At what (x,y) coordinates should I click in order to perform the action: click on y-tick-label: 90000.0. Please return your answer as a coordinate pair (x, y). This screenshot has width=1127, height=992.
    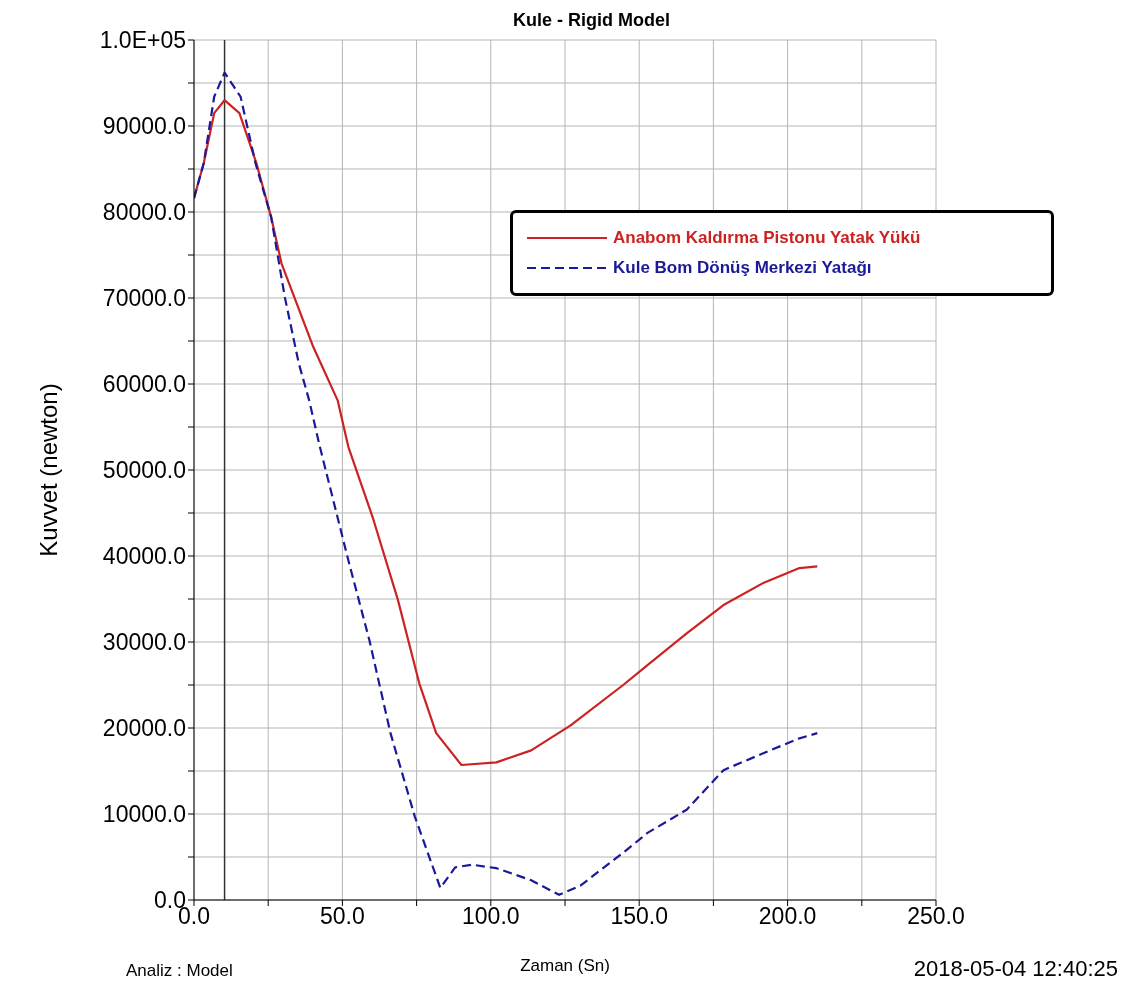
    Looking at the image, I should click on (144, 126).